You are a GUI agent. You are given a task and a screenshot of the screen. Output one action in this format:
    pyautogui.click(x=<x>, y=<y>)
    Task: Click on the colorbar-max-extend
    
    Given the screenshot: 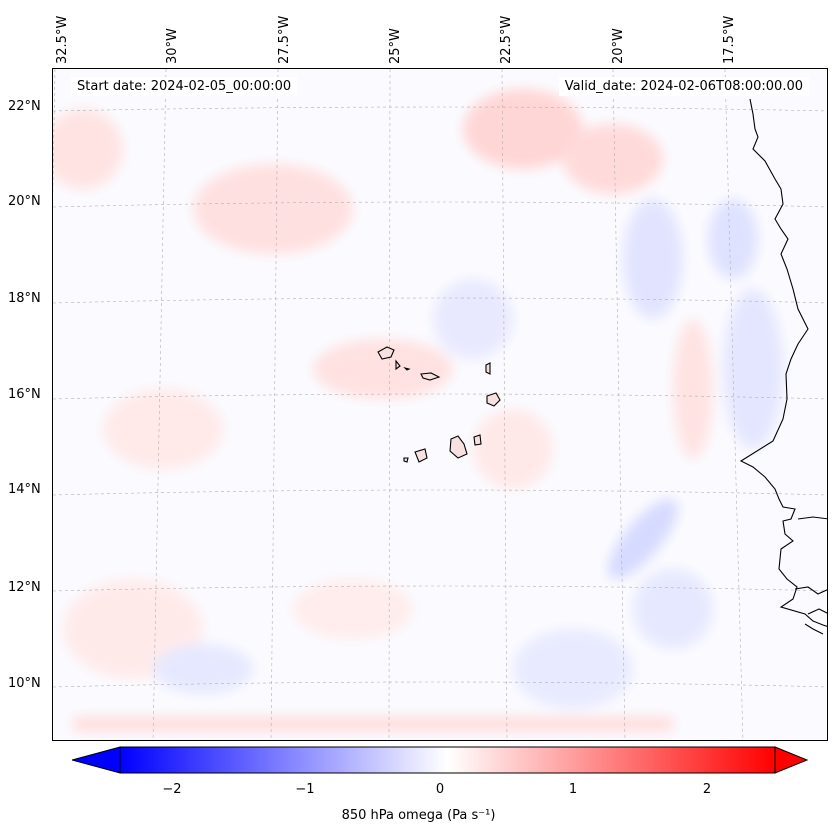 What is the action you would take?
    pyautogui.click(x=791, y=760)
    